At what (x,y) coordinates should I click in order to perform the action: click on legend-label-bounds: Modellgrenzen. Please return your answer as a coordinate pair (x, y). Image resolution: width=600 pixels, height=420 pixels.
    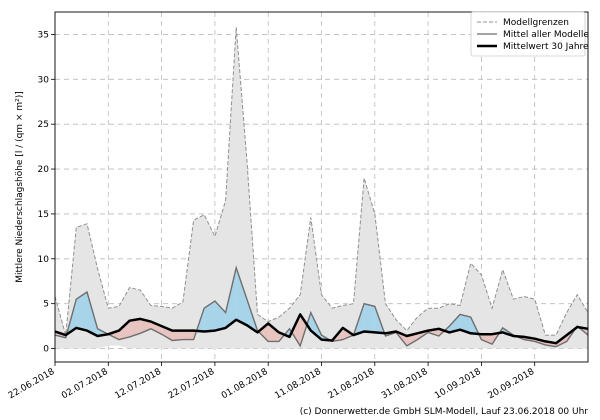
    Looking at the image, I should click on (536, 23).